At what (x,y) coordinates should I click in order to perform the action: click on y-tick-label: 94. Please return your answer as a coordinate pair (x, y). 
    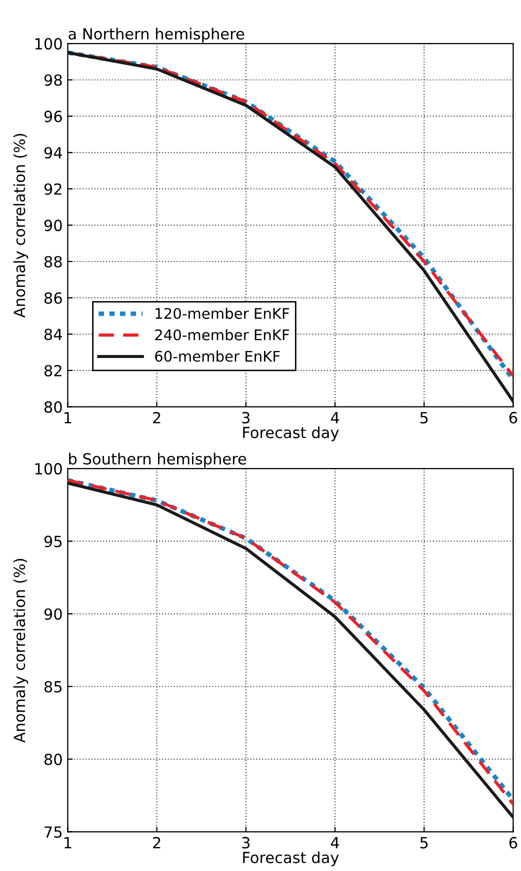
    Looking at the image, I should click on (53, 152).